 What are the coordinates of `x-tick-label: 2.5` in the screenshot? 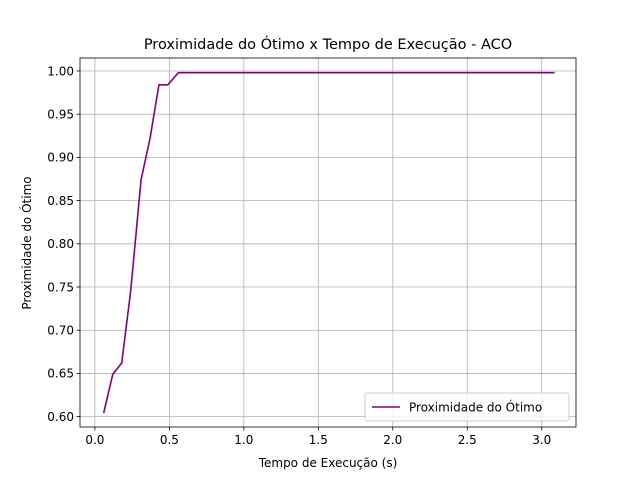 It's located at (467, 440).